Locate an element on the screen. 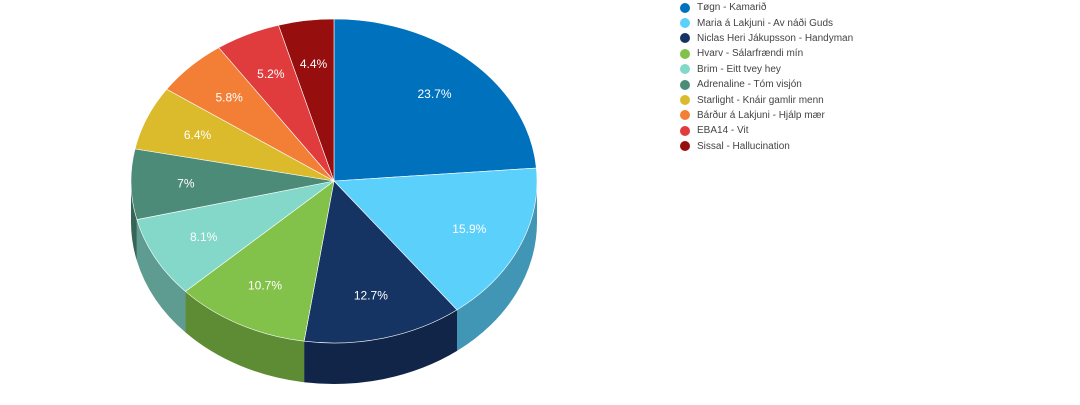 This screenshot has height=405, width=1080. pie-slice-hvarv-salarfr-ndi-min is located at coordinates (259, 261).